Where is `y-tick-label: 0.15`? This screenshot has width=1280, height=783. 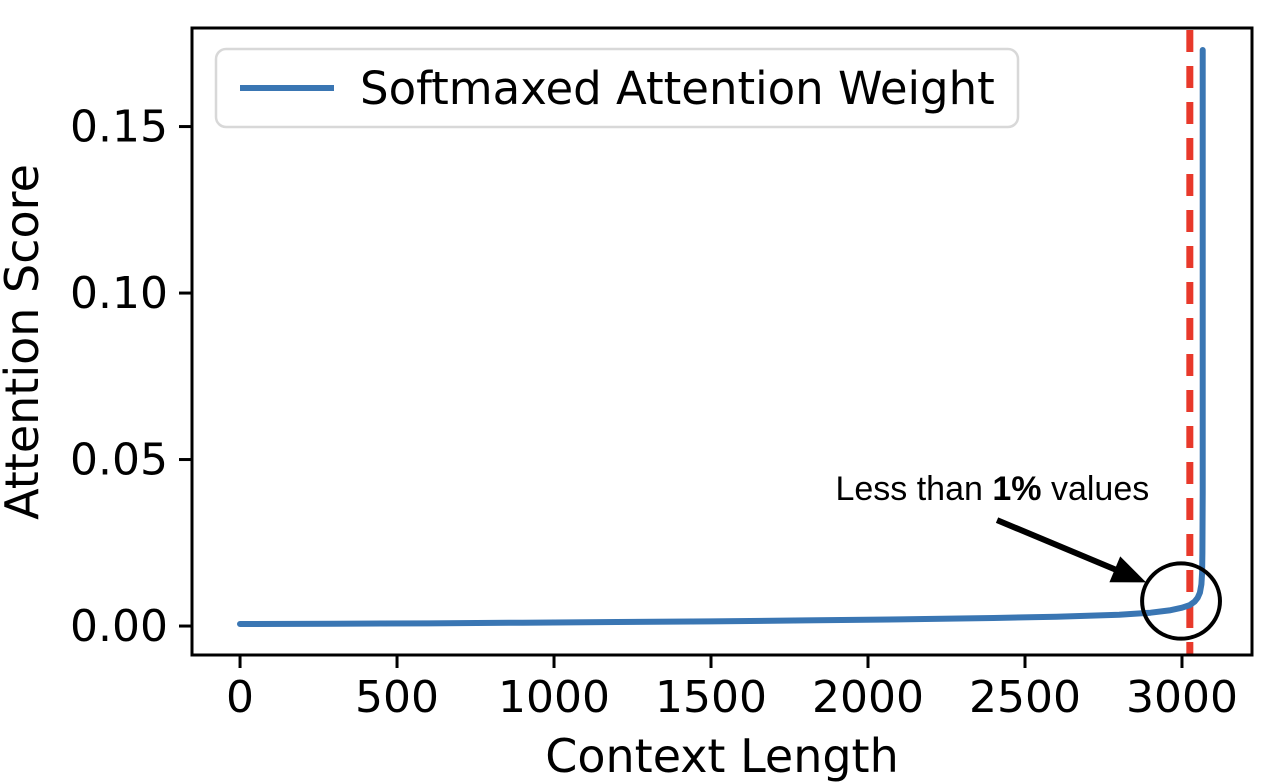 y-tick-label: 0.15 is located at coordinates (119, 127).